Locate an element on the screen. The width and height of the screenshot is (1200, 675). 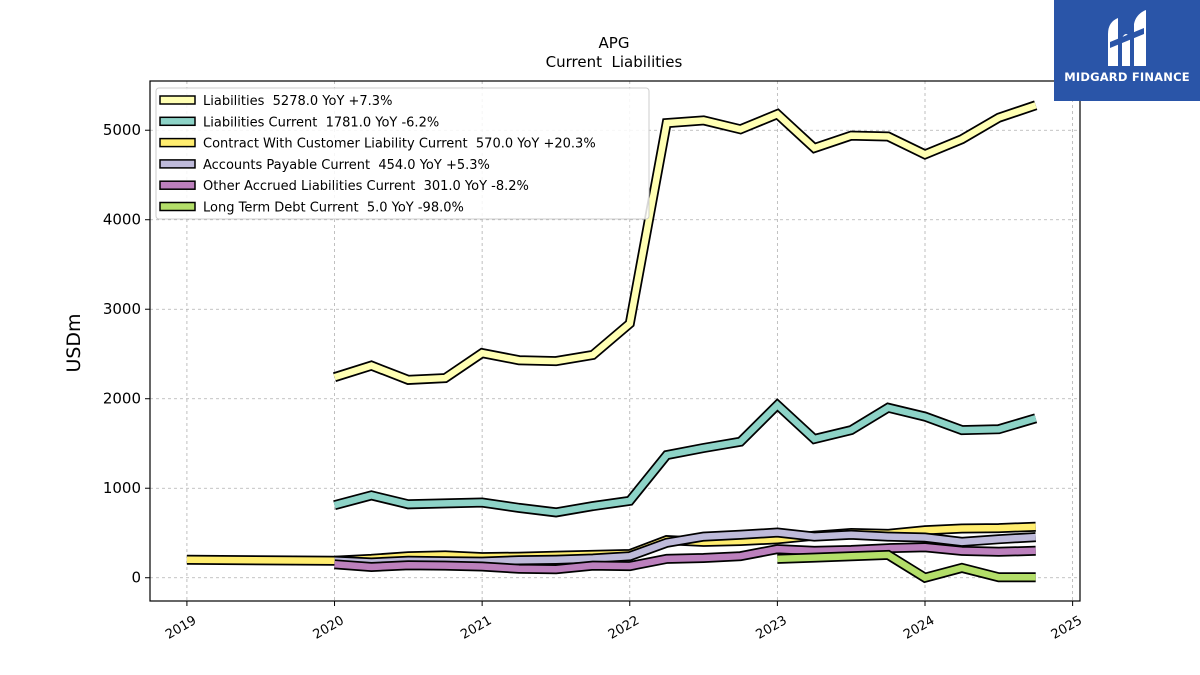
y-tick-label: 3000 is located at coordinates (122, 309).